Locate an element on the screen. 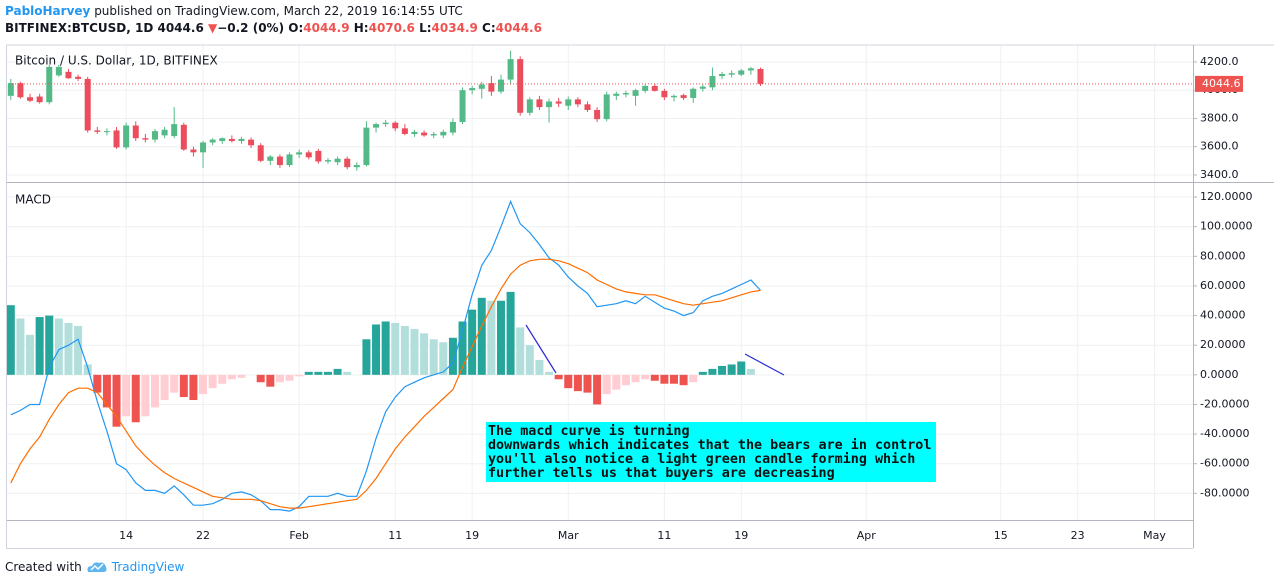 The image size is (1274, 586). pane-title: MACD is located at coordinates (33, 200).